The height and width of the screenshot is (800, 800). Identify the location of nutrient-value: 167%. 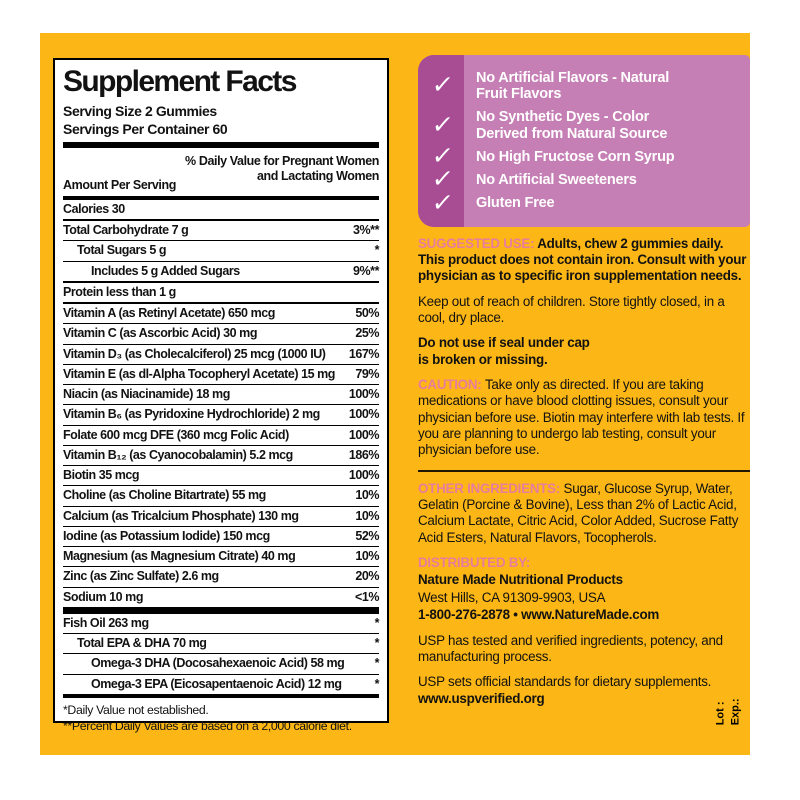
(364, 353).